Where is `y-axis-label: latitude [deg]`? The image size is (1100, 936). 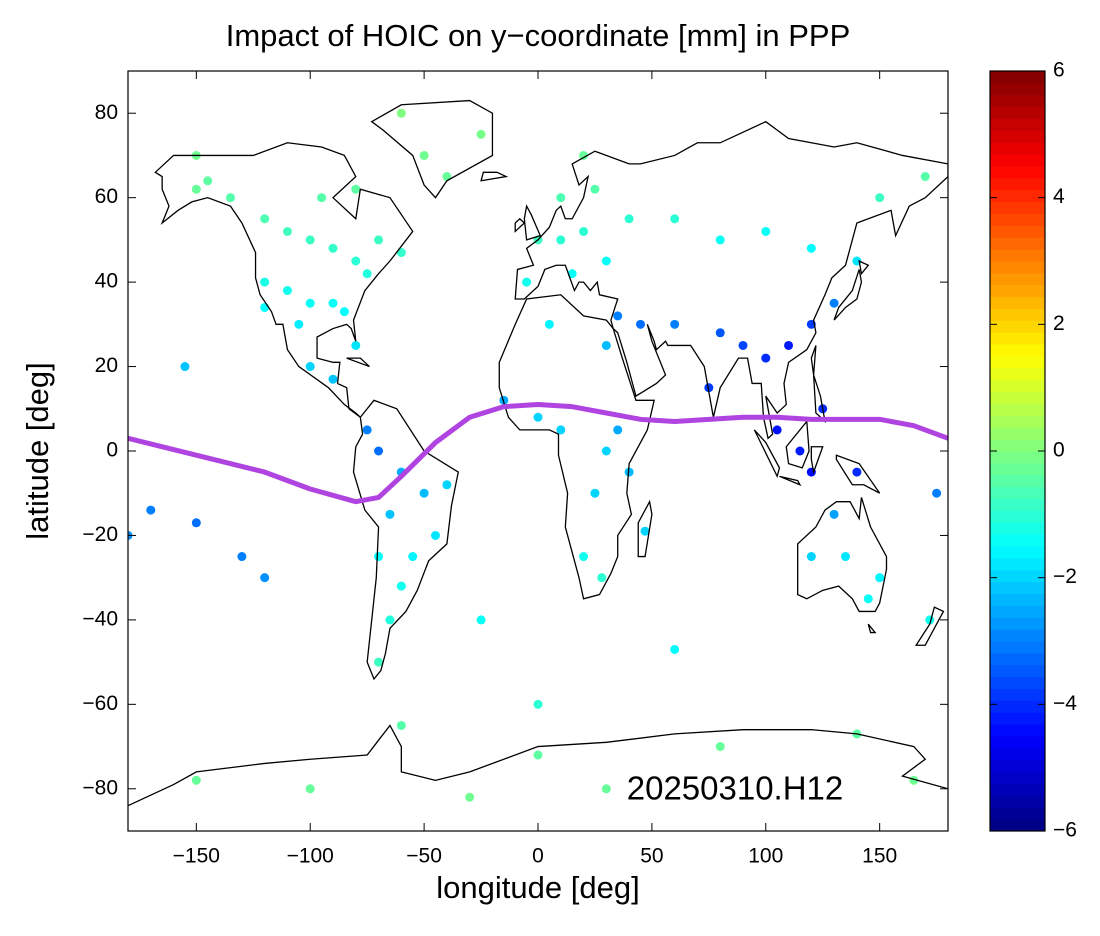 y-axis-label: latitude [deg] is located at coordinates (37, 451).